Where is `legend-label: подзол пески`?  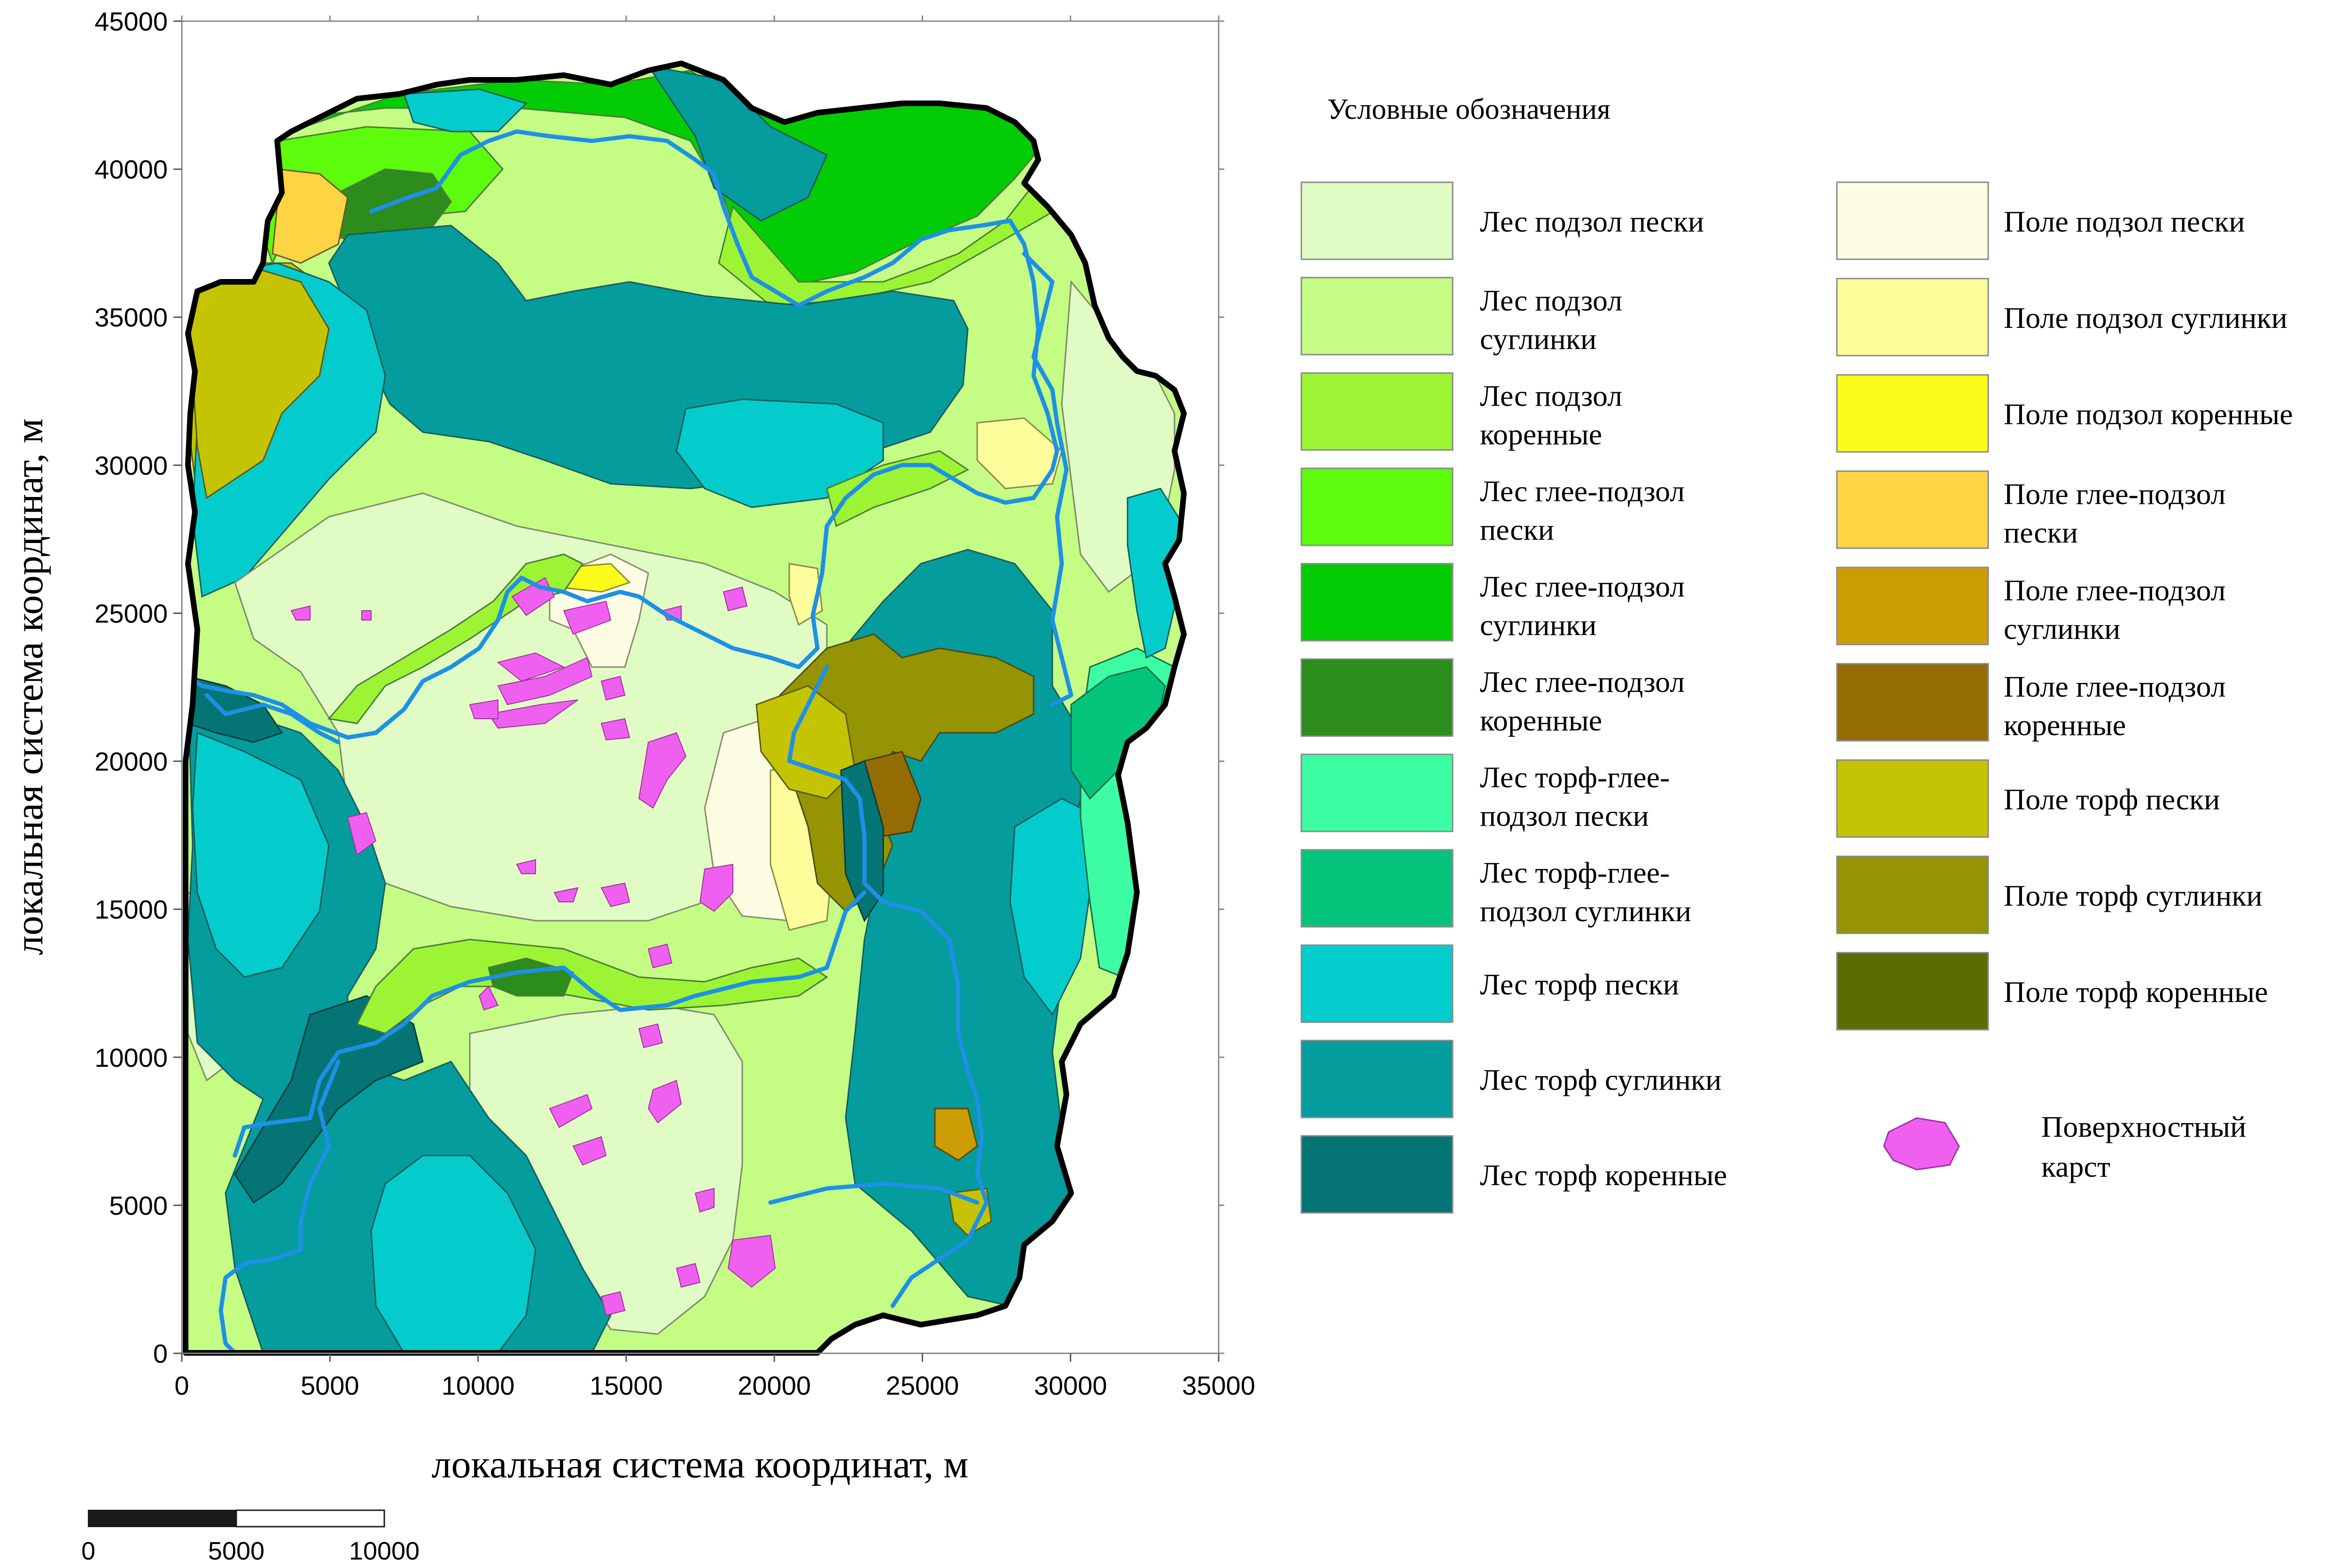 legend-label: подзол пески is located at coordinates (1564, 815).